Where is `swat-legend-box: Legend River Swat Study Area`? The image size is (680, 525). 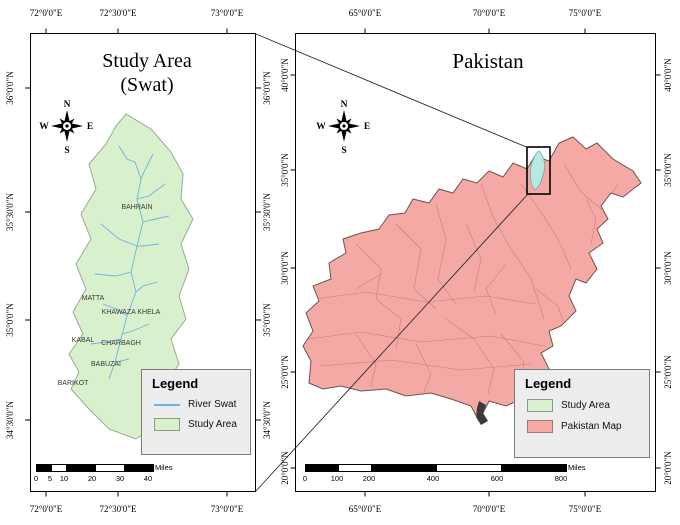 swat-legend-box: Legend River Swat Study Area is located at coordinates (196, 412).